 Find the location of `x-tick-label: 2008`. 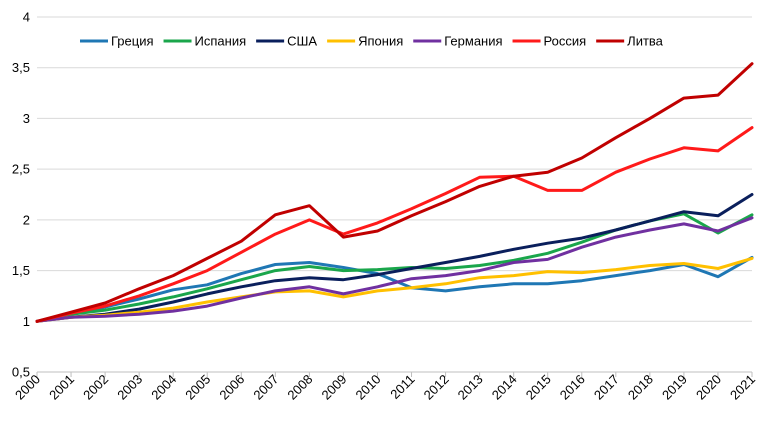

x-tick-label: 2008 is located at coordinates (299, 387).